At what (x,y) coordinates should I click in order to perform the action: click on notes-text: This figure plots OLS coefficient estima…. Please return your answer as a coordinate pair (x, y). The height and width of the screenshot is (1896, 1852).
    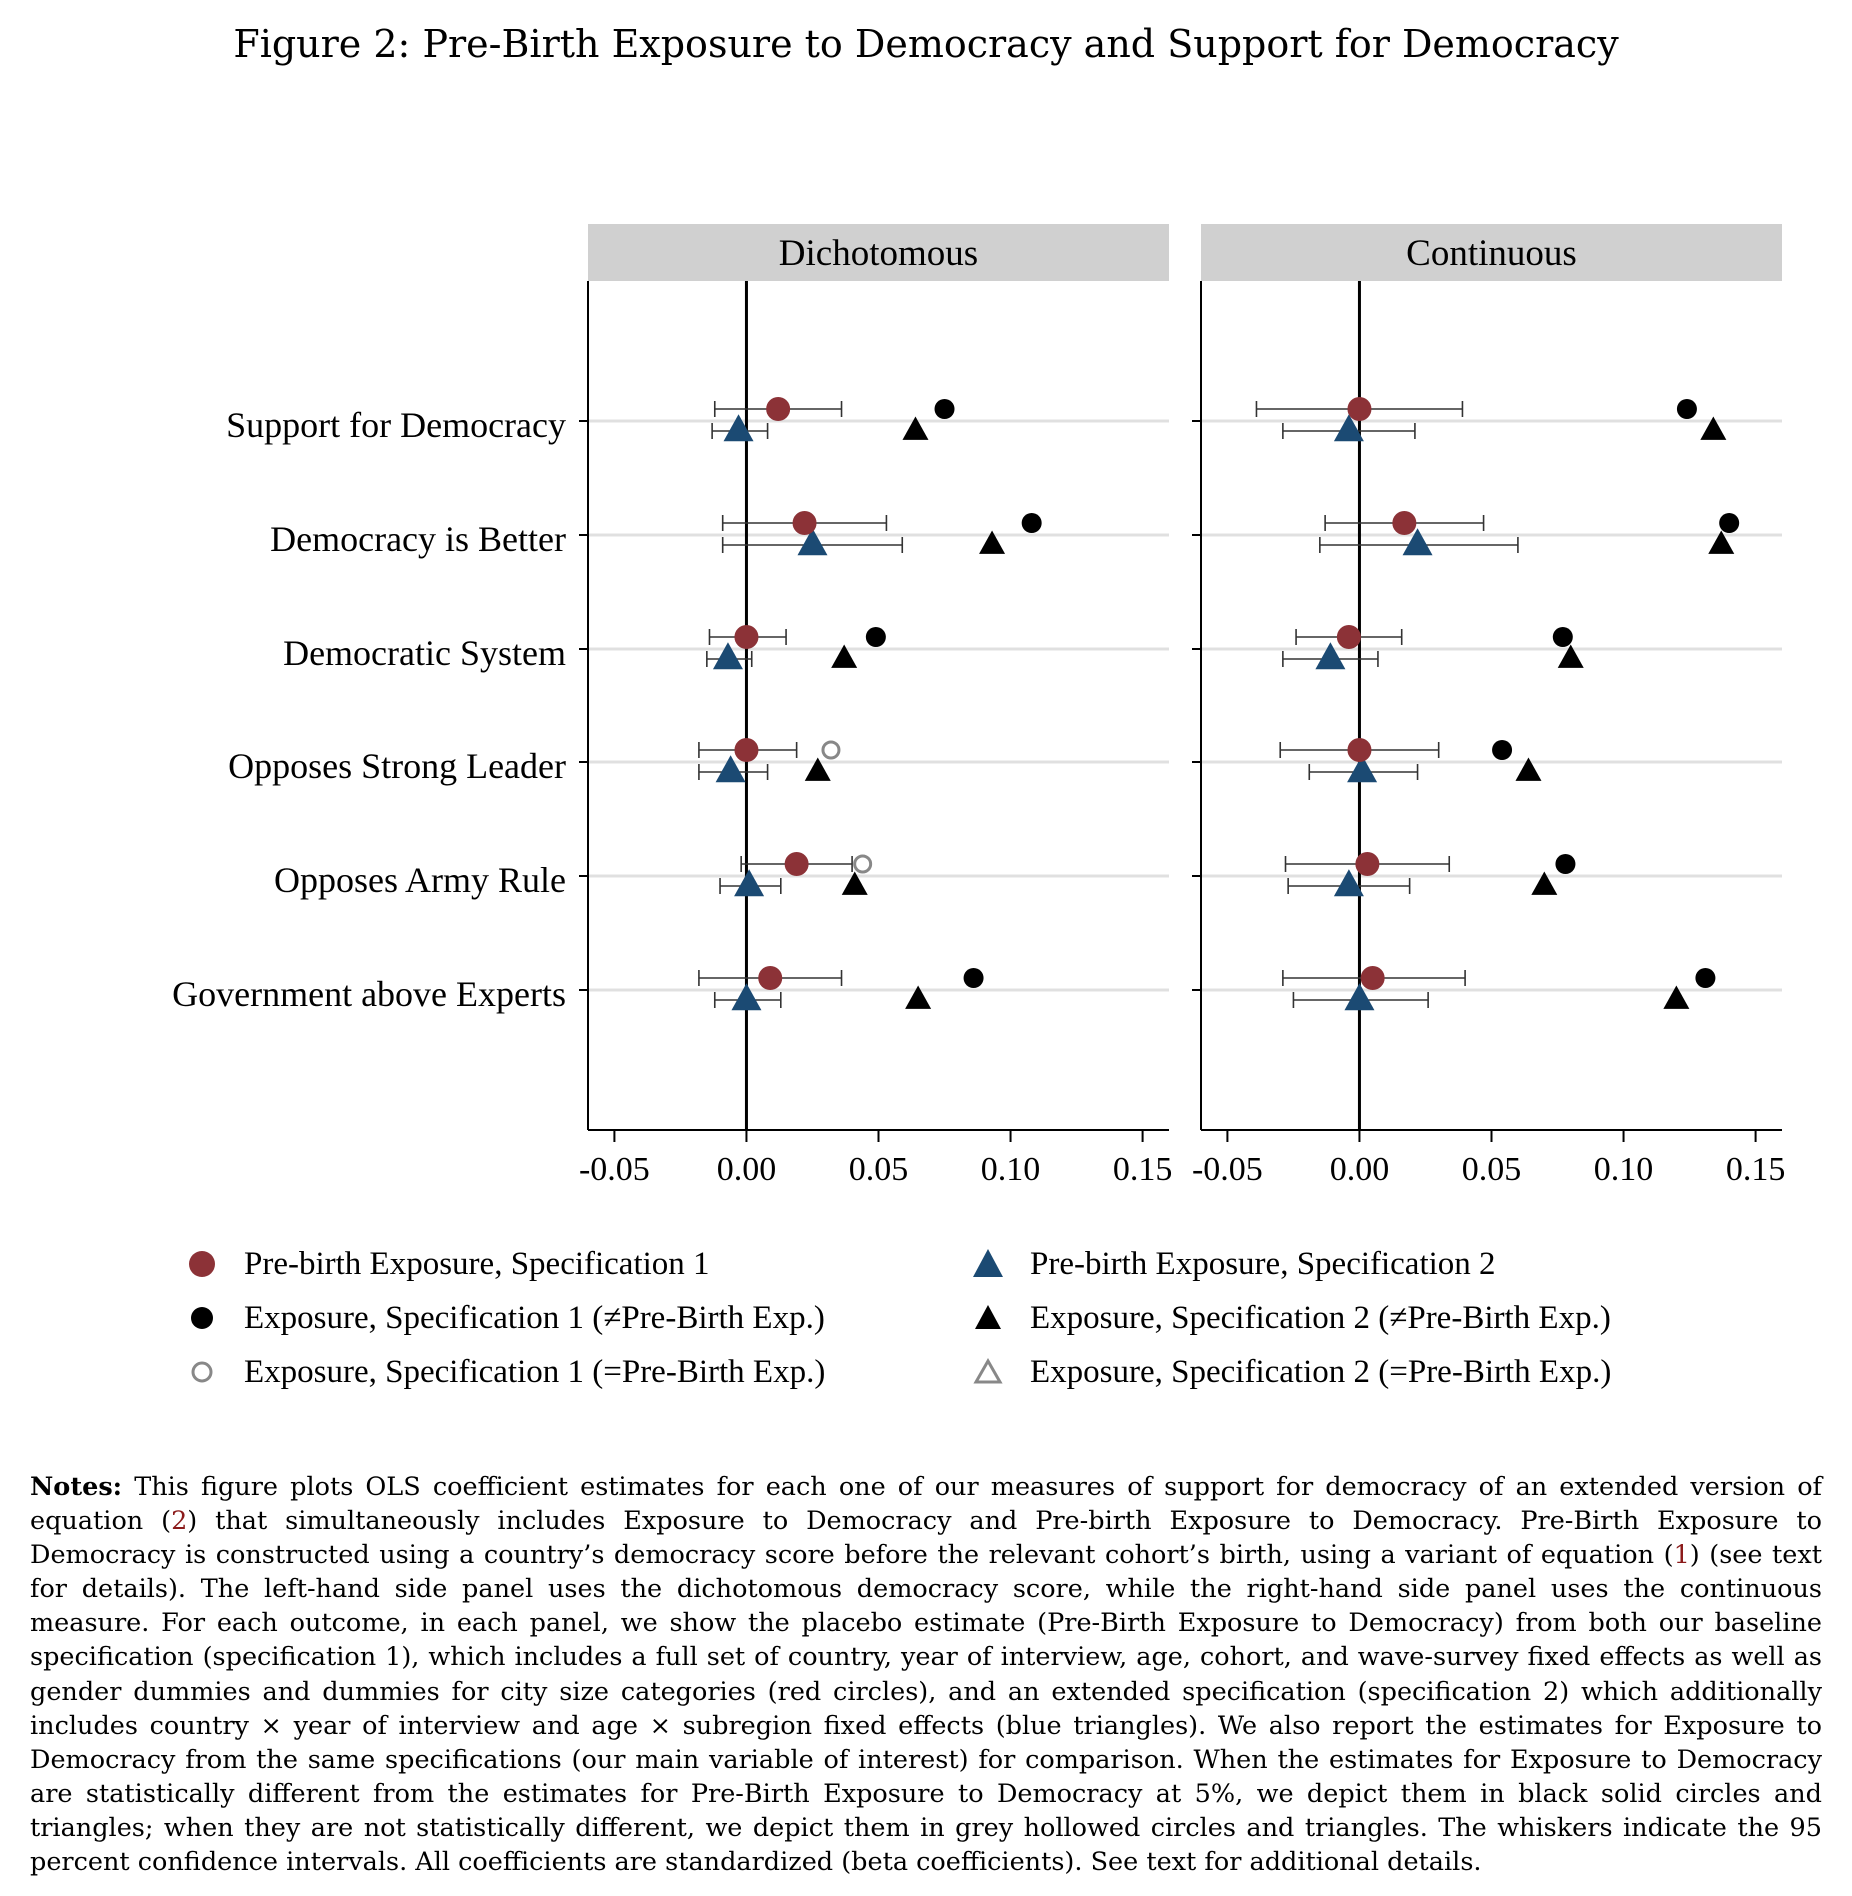
    Looking at the image, I should click on (926, 1504).